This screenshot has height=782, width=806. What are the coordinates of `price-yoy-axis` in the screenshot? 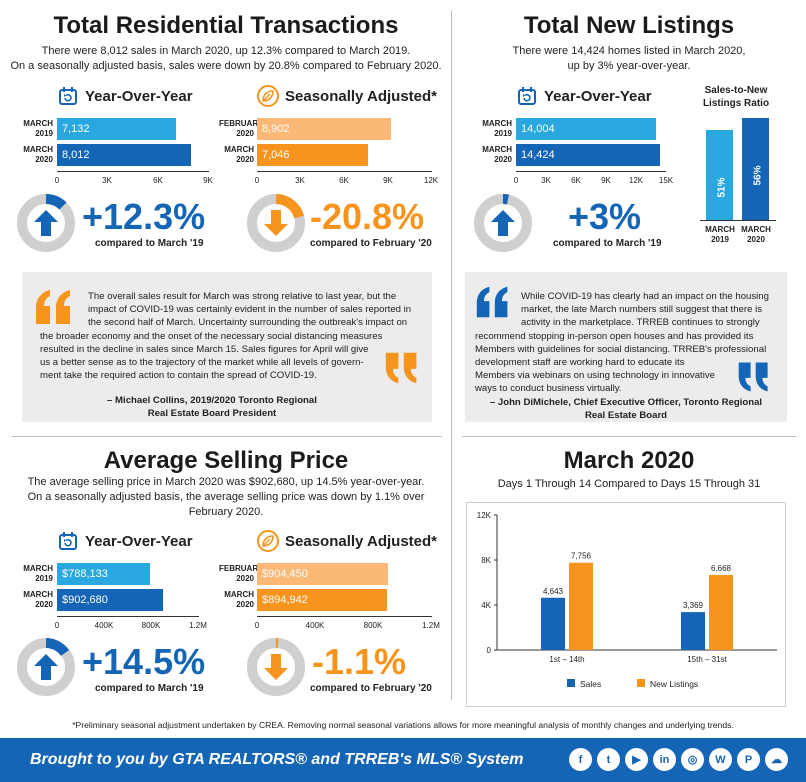 It's located at (128, 616).